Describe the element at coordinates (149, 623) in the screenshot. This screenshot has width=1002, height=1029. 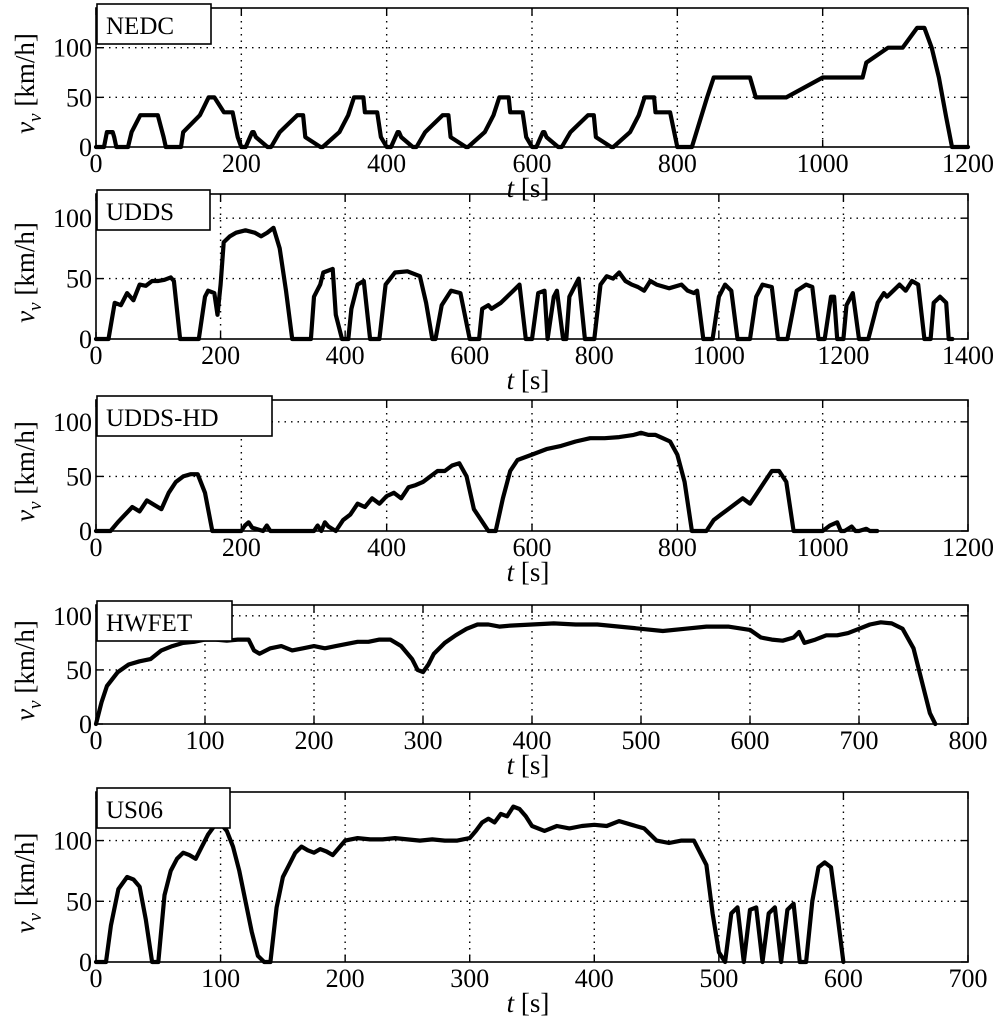
I see `chart-title: HWFET` at that location.